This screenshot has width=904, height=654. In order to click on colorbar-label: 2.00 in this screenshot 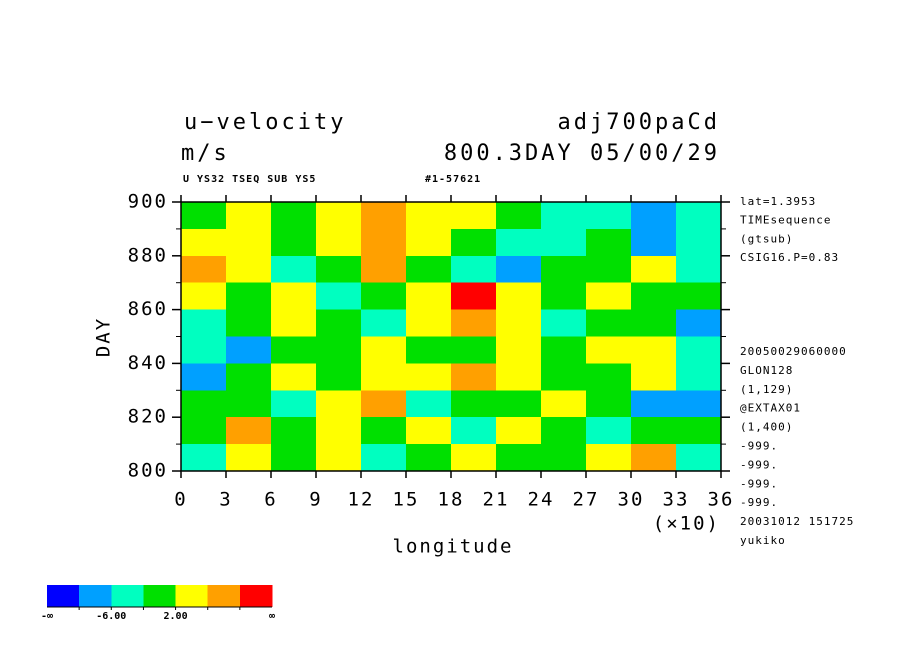, I will do `click(176, 616)`.